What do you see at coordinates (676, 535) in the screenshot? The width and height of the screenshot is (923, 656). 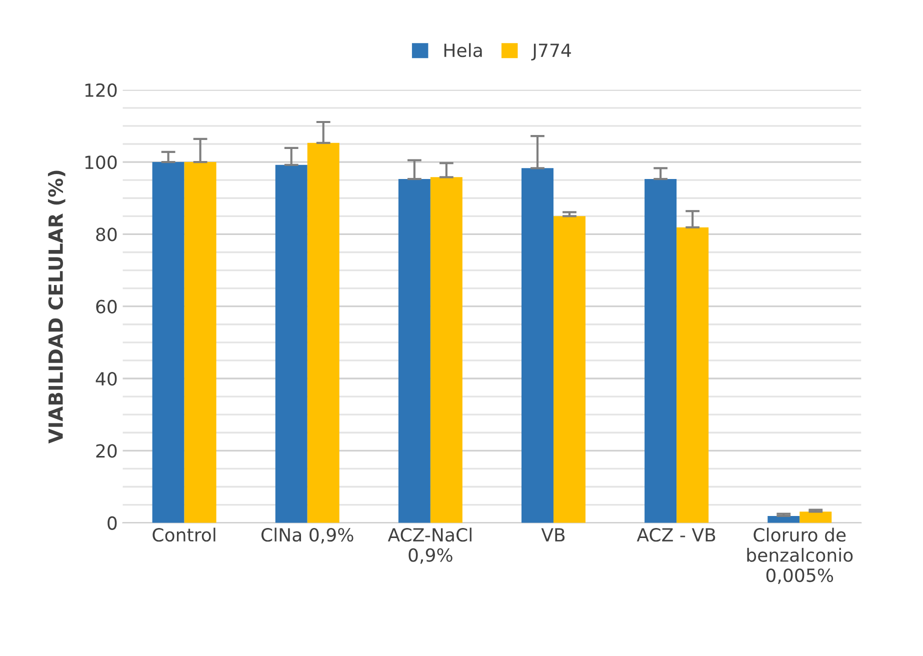 I see `x-tick-label: ACZ - VB` at bounding box center [676, 535].